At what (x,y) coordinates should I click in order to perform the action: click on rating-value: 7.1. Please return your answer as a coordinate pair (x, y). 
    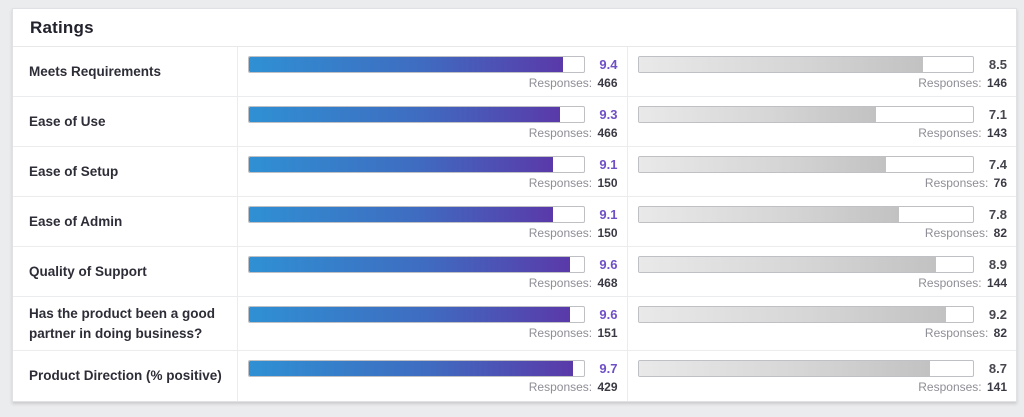
    Looking at the image, I should click on (997, 114).